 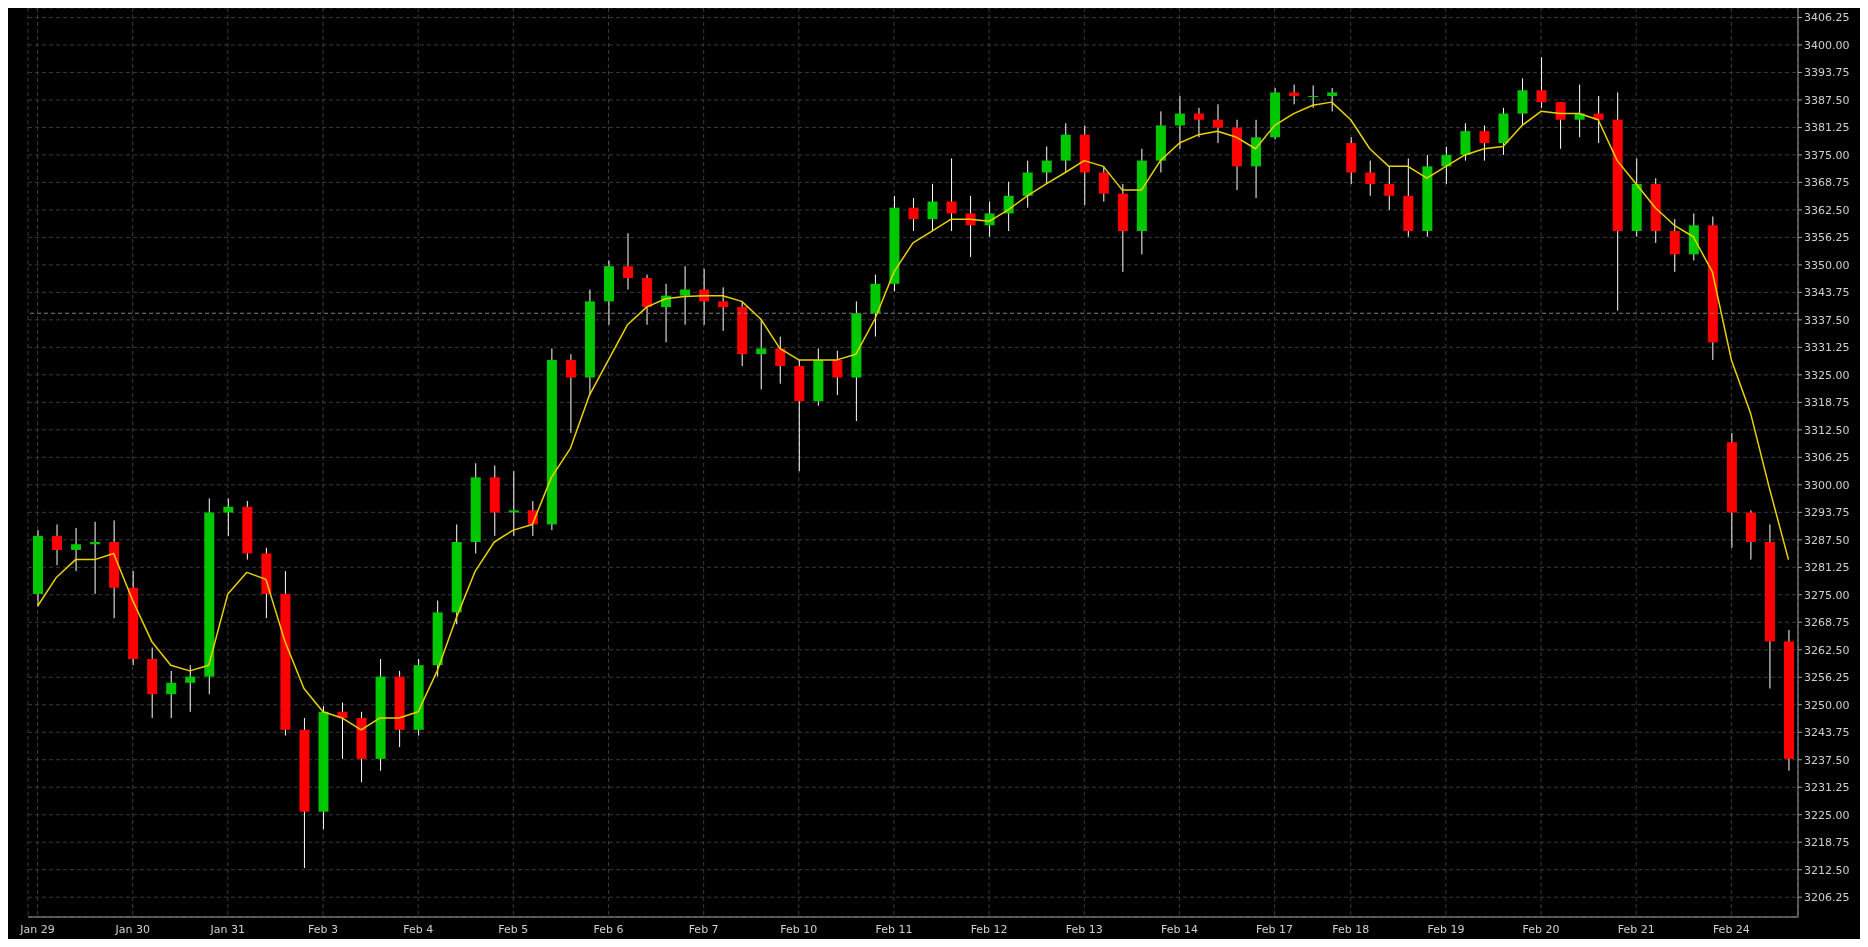 I want to click on x-tick-label: Feb 20, so click(x=1541, y=929).